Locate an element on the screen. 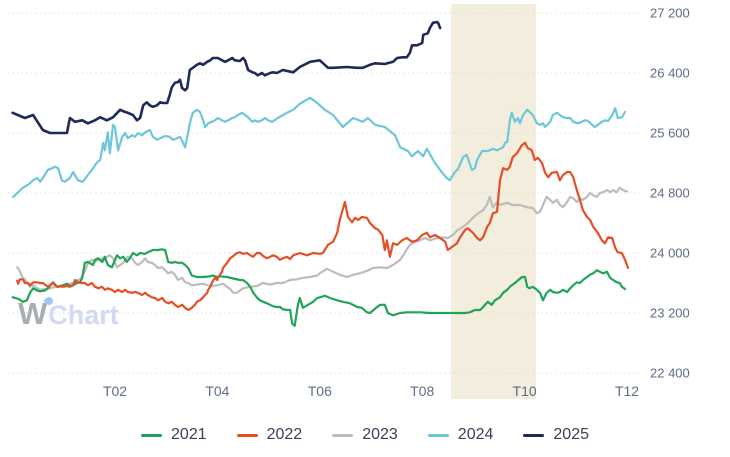  wichart-logo-w: W is located at coordinates (32, 313).